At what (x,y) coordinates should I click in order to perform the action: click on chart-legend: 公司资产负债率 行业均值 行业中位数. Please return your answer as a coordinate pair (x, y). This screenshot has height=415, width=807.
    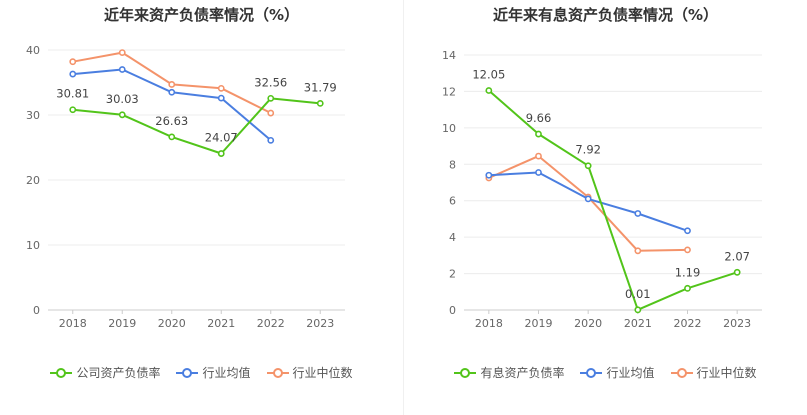
    Looking at the image, I should click on (201, 372).